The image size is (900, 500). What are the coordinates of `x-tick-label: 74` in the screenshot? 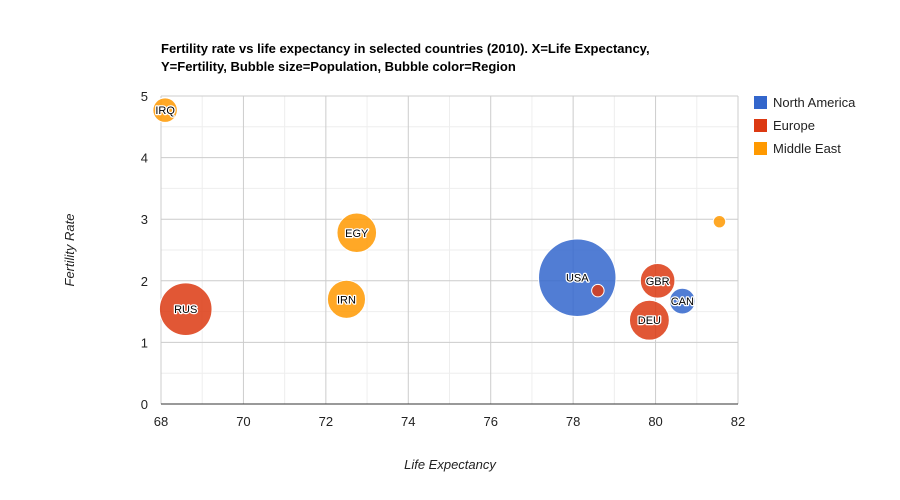 It's located at (408, 421).